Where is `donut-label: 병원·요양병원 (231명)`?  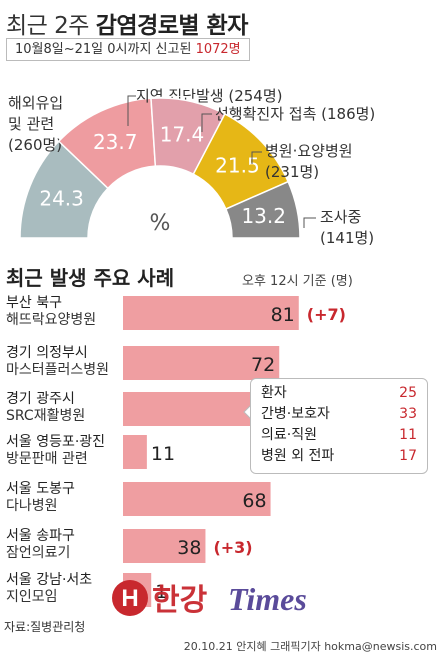 donut-label: 병원·요양병원 (231명) is located at coordinates (309, 161).